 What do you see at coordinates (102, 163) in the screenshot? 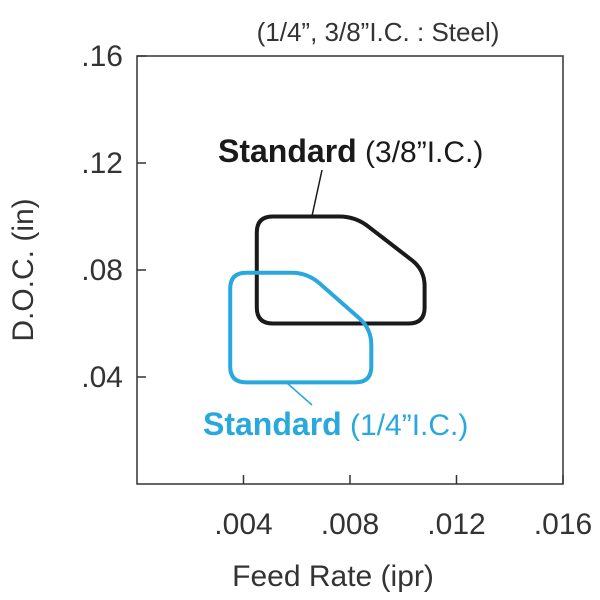
I see `y-tick-label: .12` at bounding box center [102, 163].